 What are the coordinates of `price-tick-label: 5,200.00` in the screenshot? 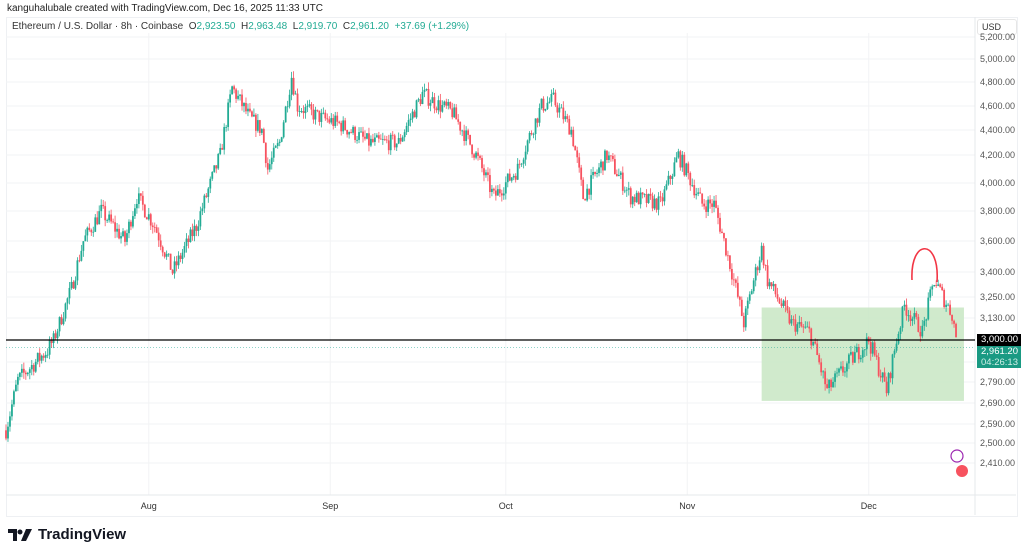 It's located at (997, 37).